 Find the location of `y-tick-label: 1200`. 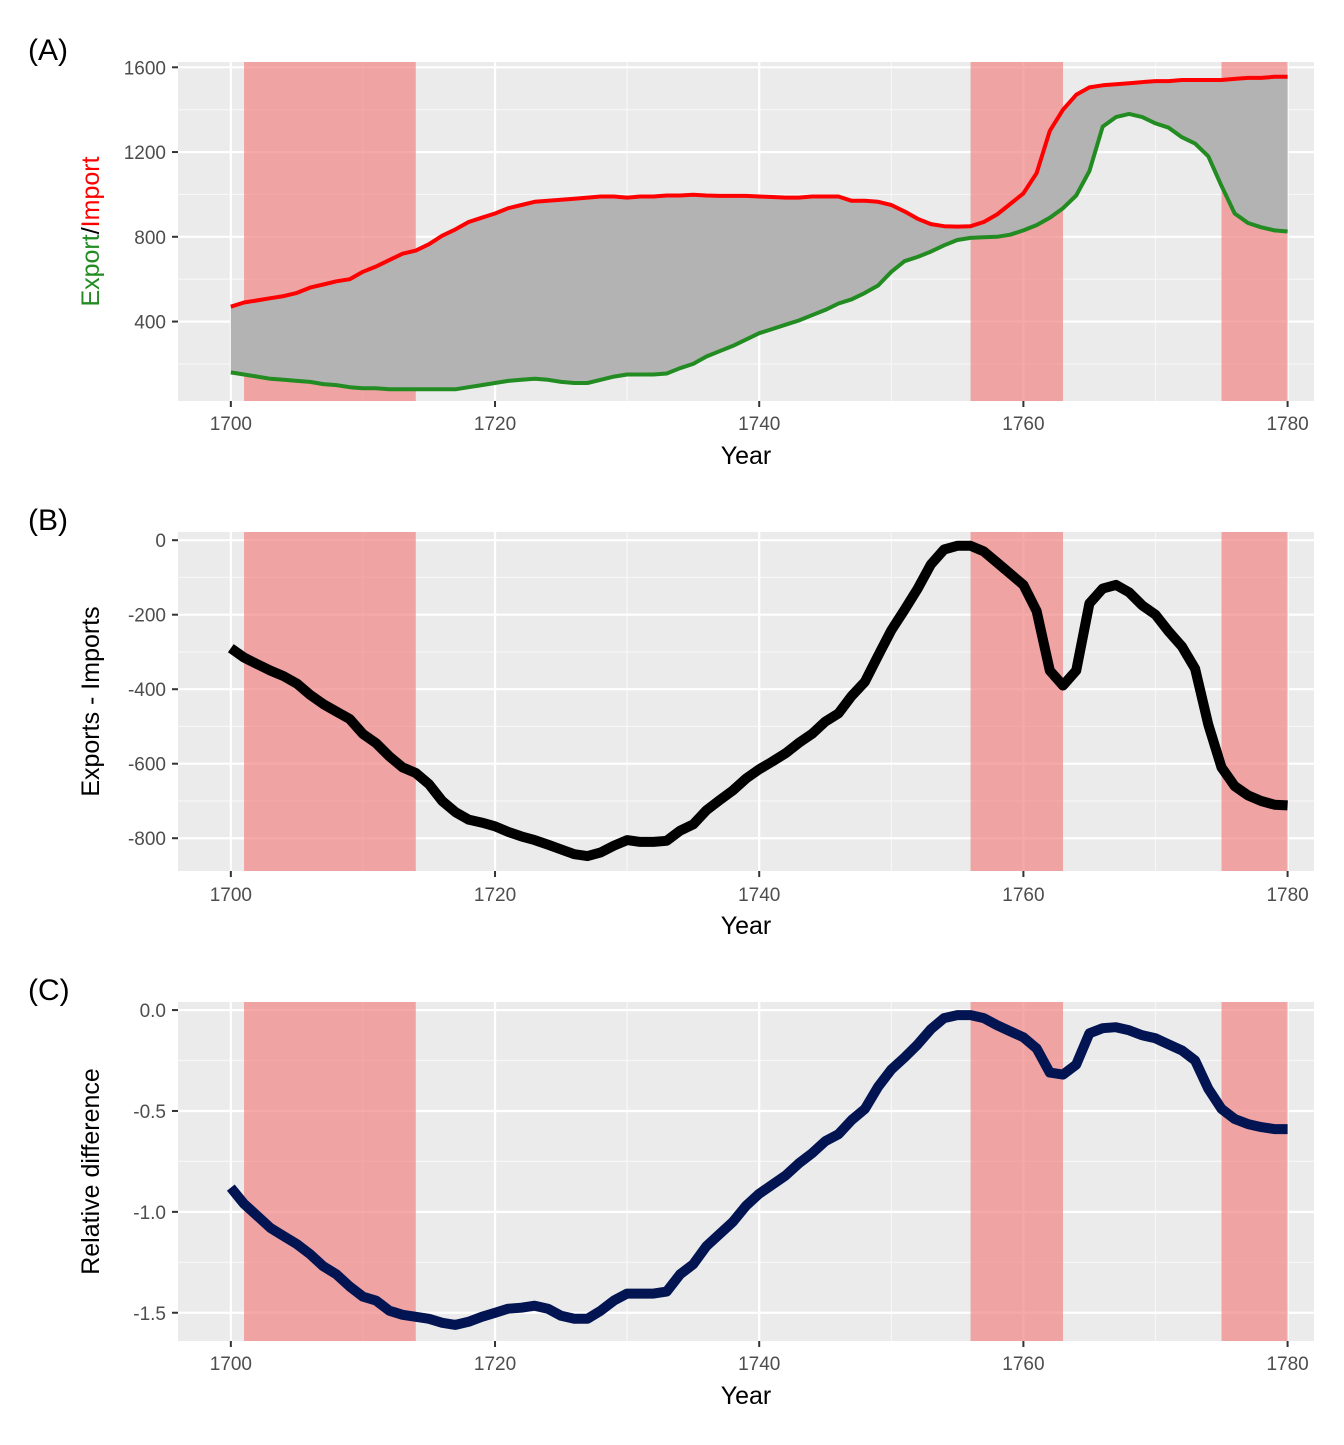

y-tick-label: 1200 is located at coordinates (145, 153).